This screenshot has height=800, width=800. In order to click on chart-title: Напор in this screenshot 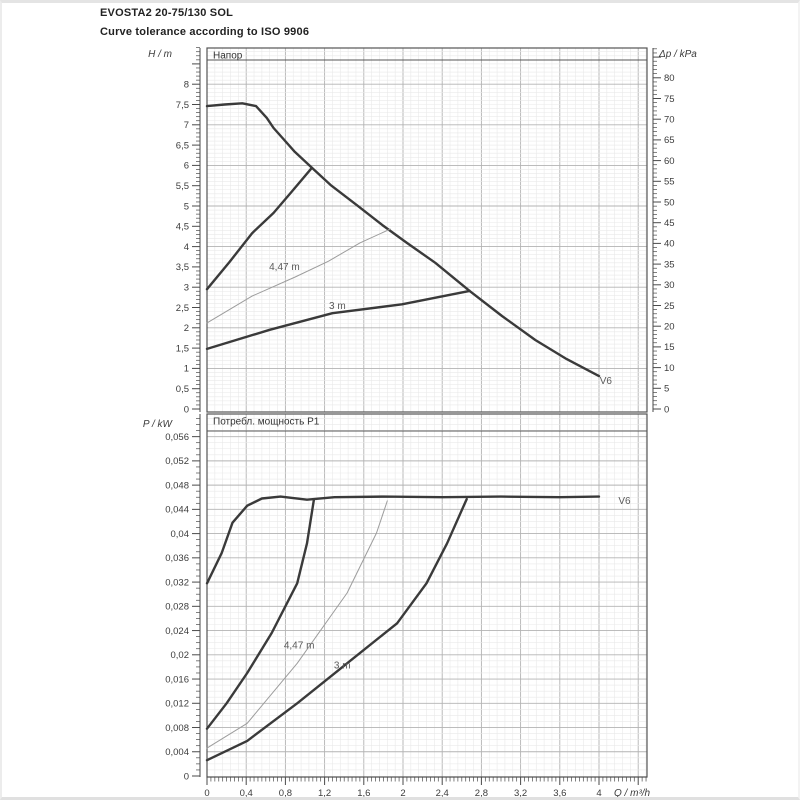, I will do `click(228, 56)`.